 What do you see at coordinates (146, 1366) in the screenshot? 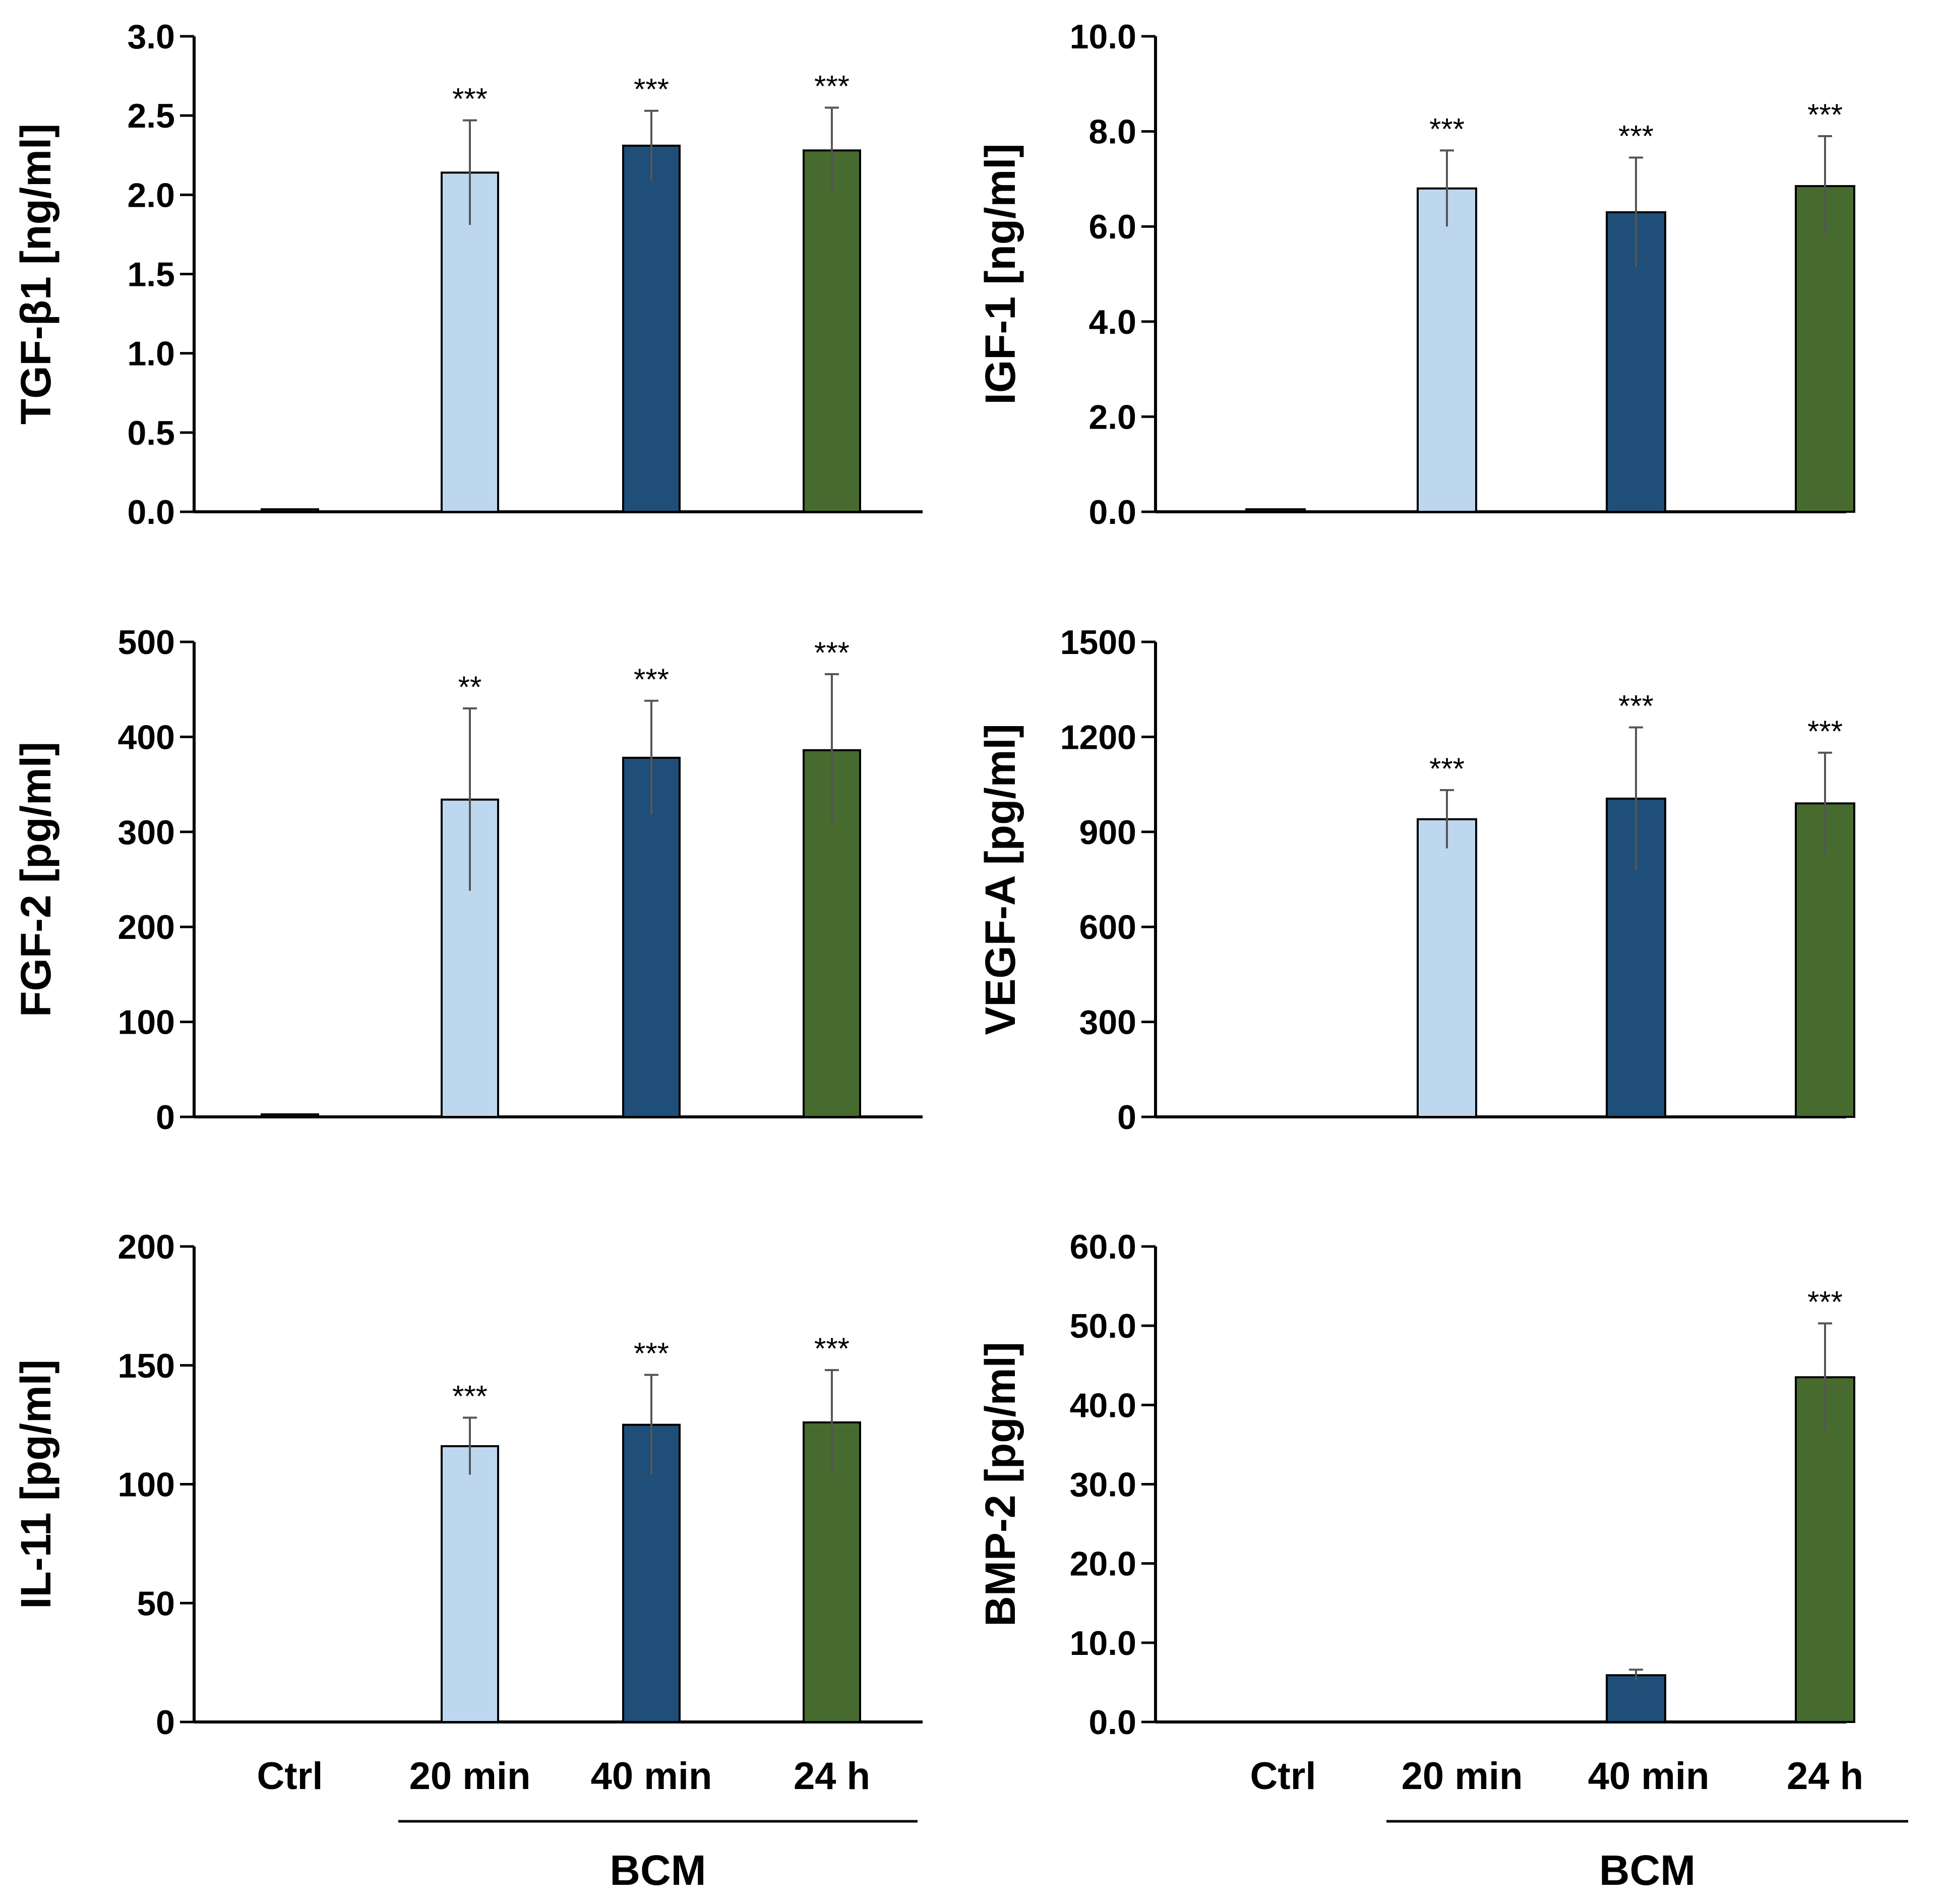
I see `y-tick-label: 150` at bounding box center [146, 1366].